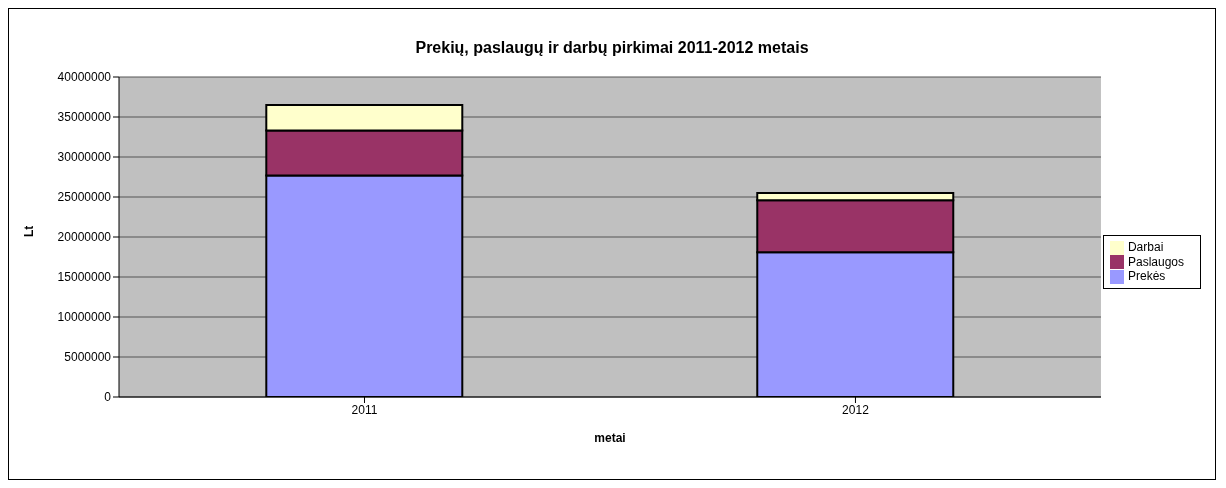  What do you see at coordinates (108, 397) in the screenshot?
I see `y-tick-label: 0` at bounding box center [108, 397].